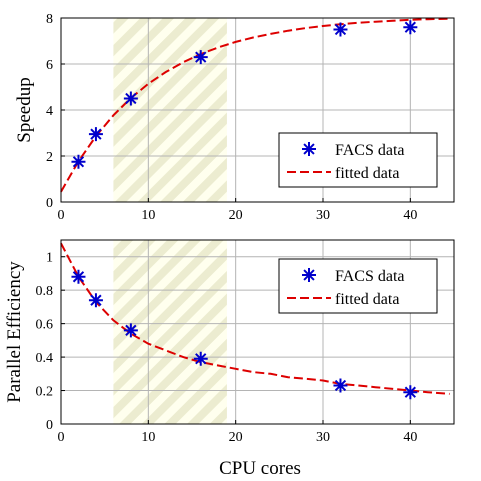 The image size is (481, 481). What do you see at coordinates (49, 258) in the screenshot?
I see `y-tick-label: 1` at bounding box center [49, 258].